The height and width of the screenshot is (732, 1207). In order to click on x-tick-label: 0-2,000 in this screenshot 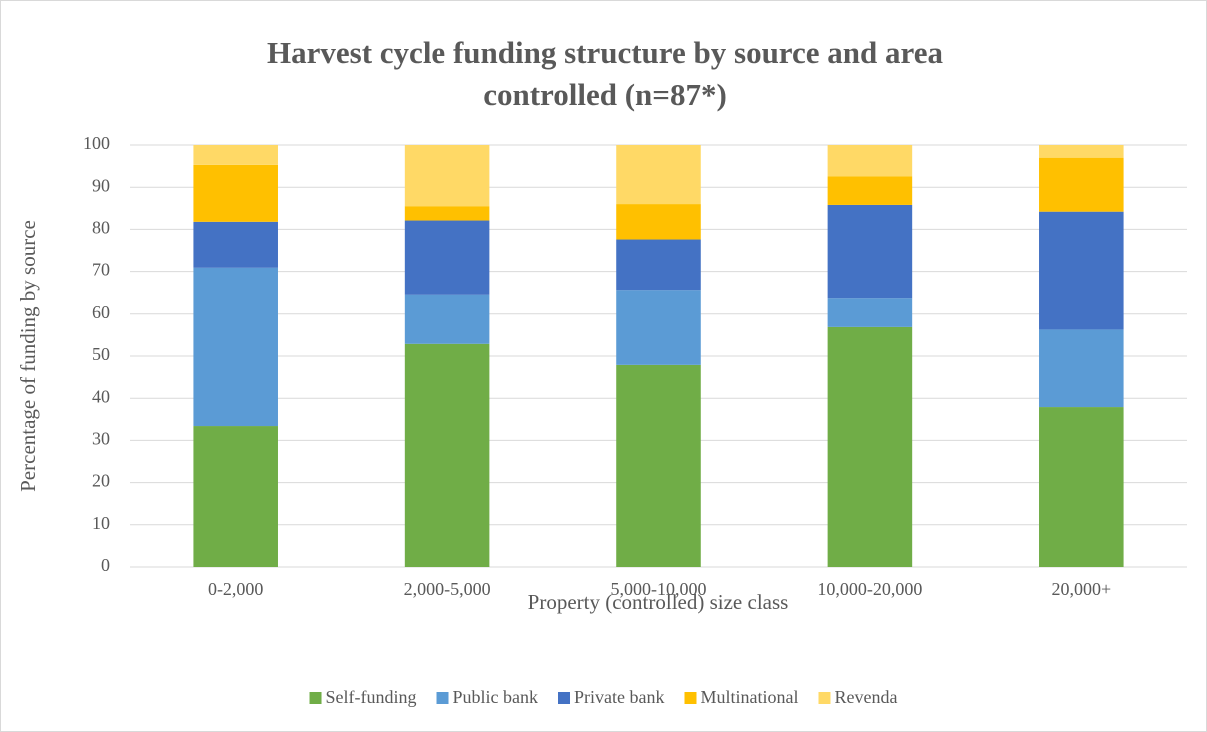, I will do `click(236, 589)`.